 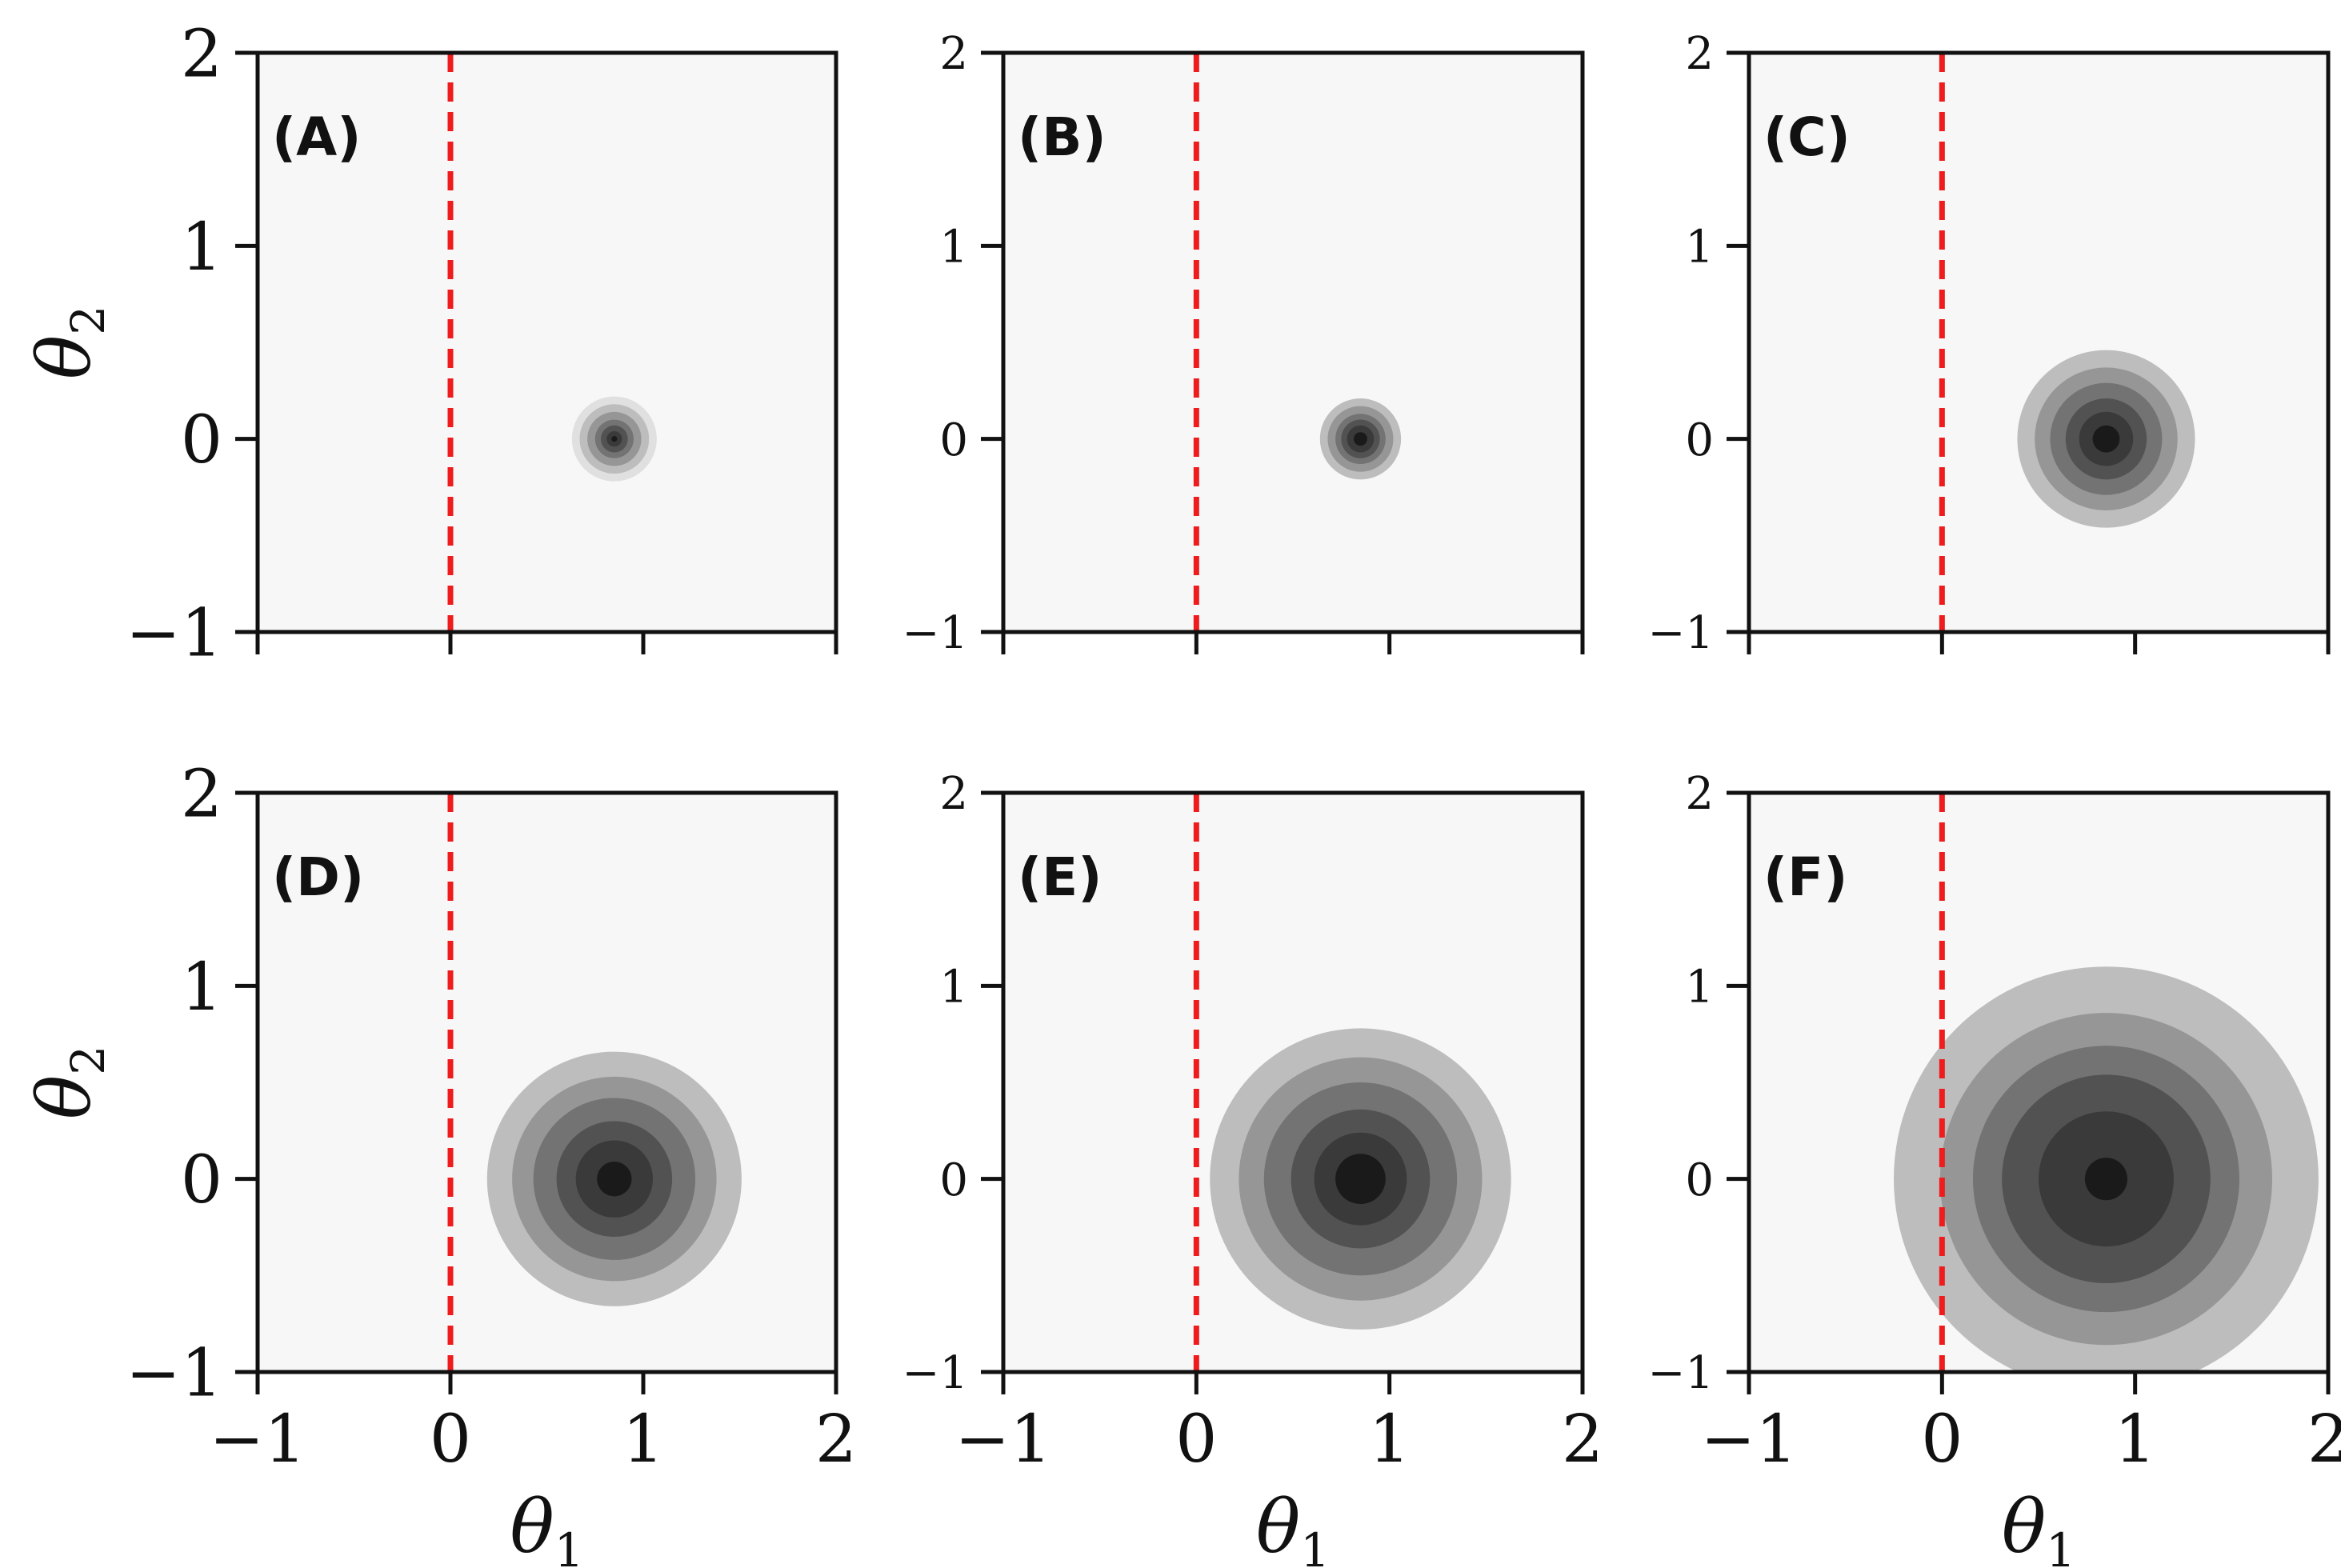 I want to click on panel-label: (B), so click(x=1062, y=137).